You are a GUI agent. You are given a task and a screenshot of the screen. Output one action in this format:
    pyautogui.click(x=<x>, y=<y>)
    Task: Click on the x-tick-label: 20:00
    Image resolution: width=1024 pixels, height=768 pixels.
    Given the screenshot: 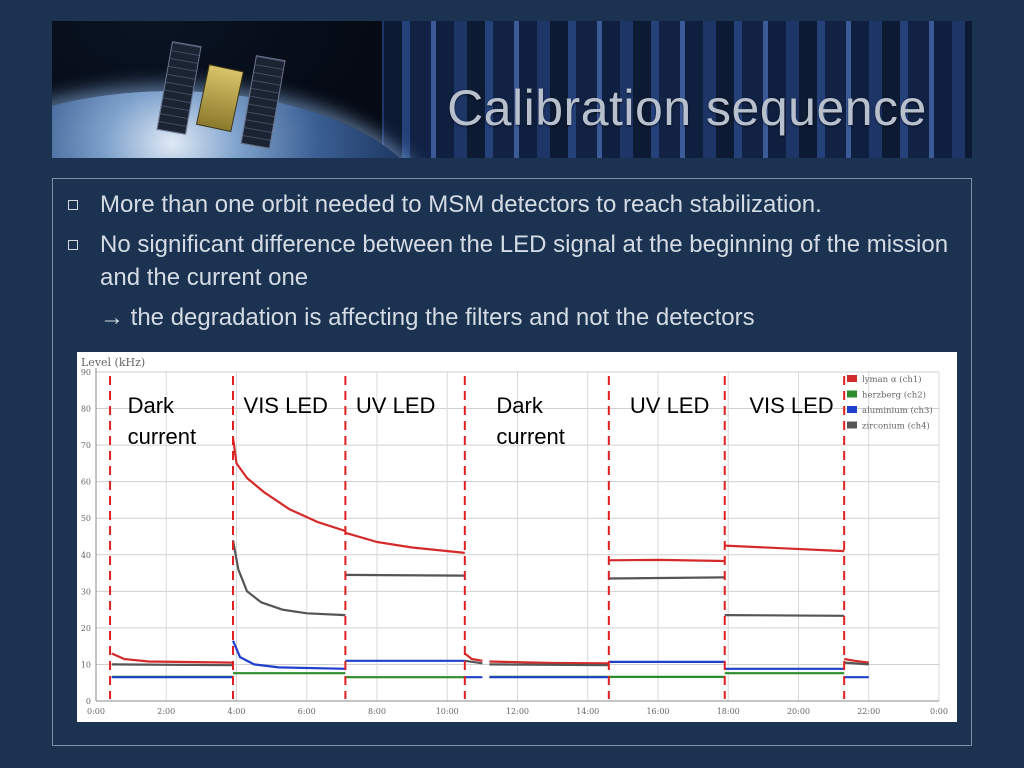 What is the action you would take?
    pyautogui.click(x=798, y=711)
    